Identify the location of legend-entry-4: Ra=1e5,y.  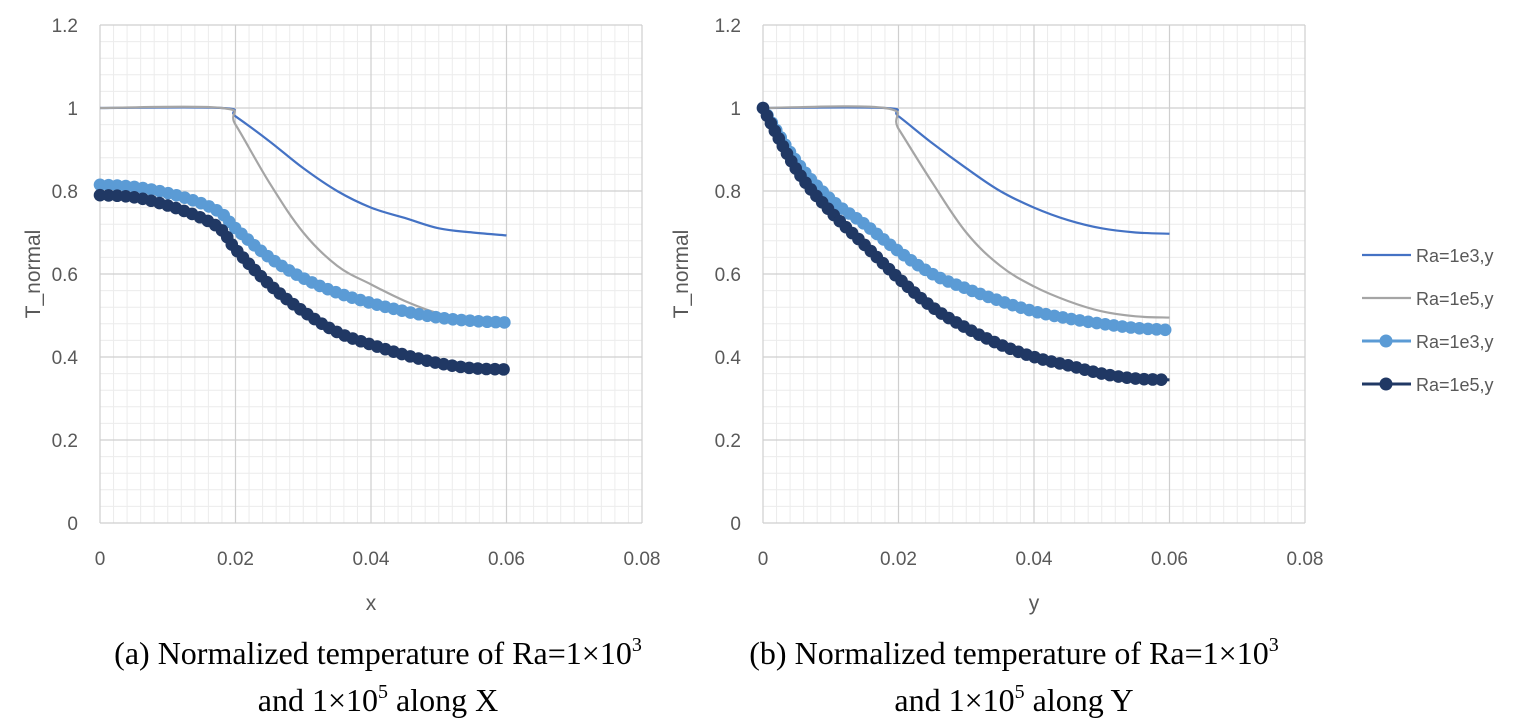
(1428, 385).